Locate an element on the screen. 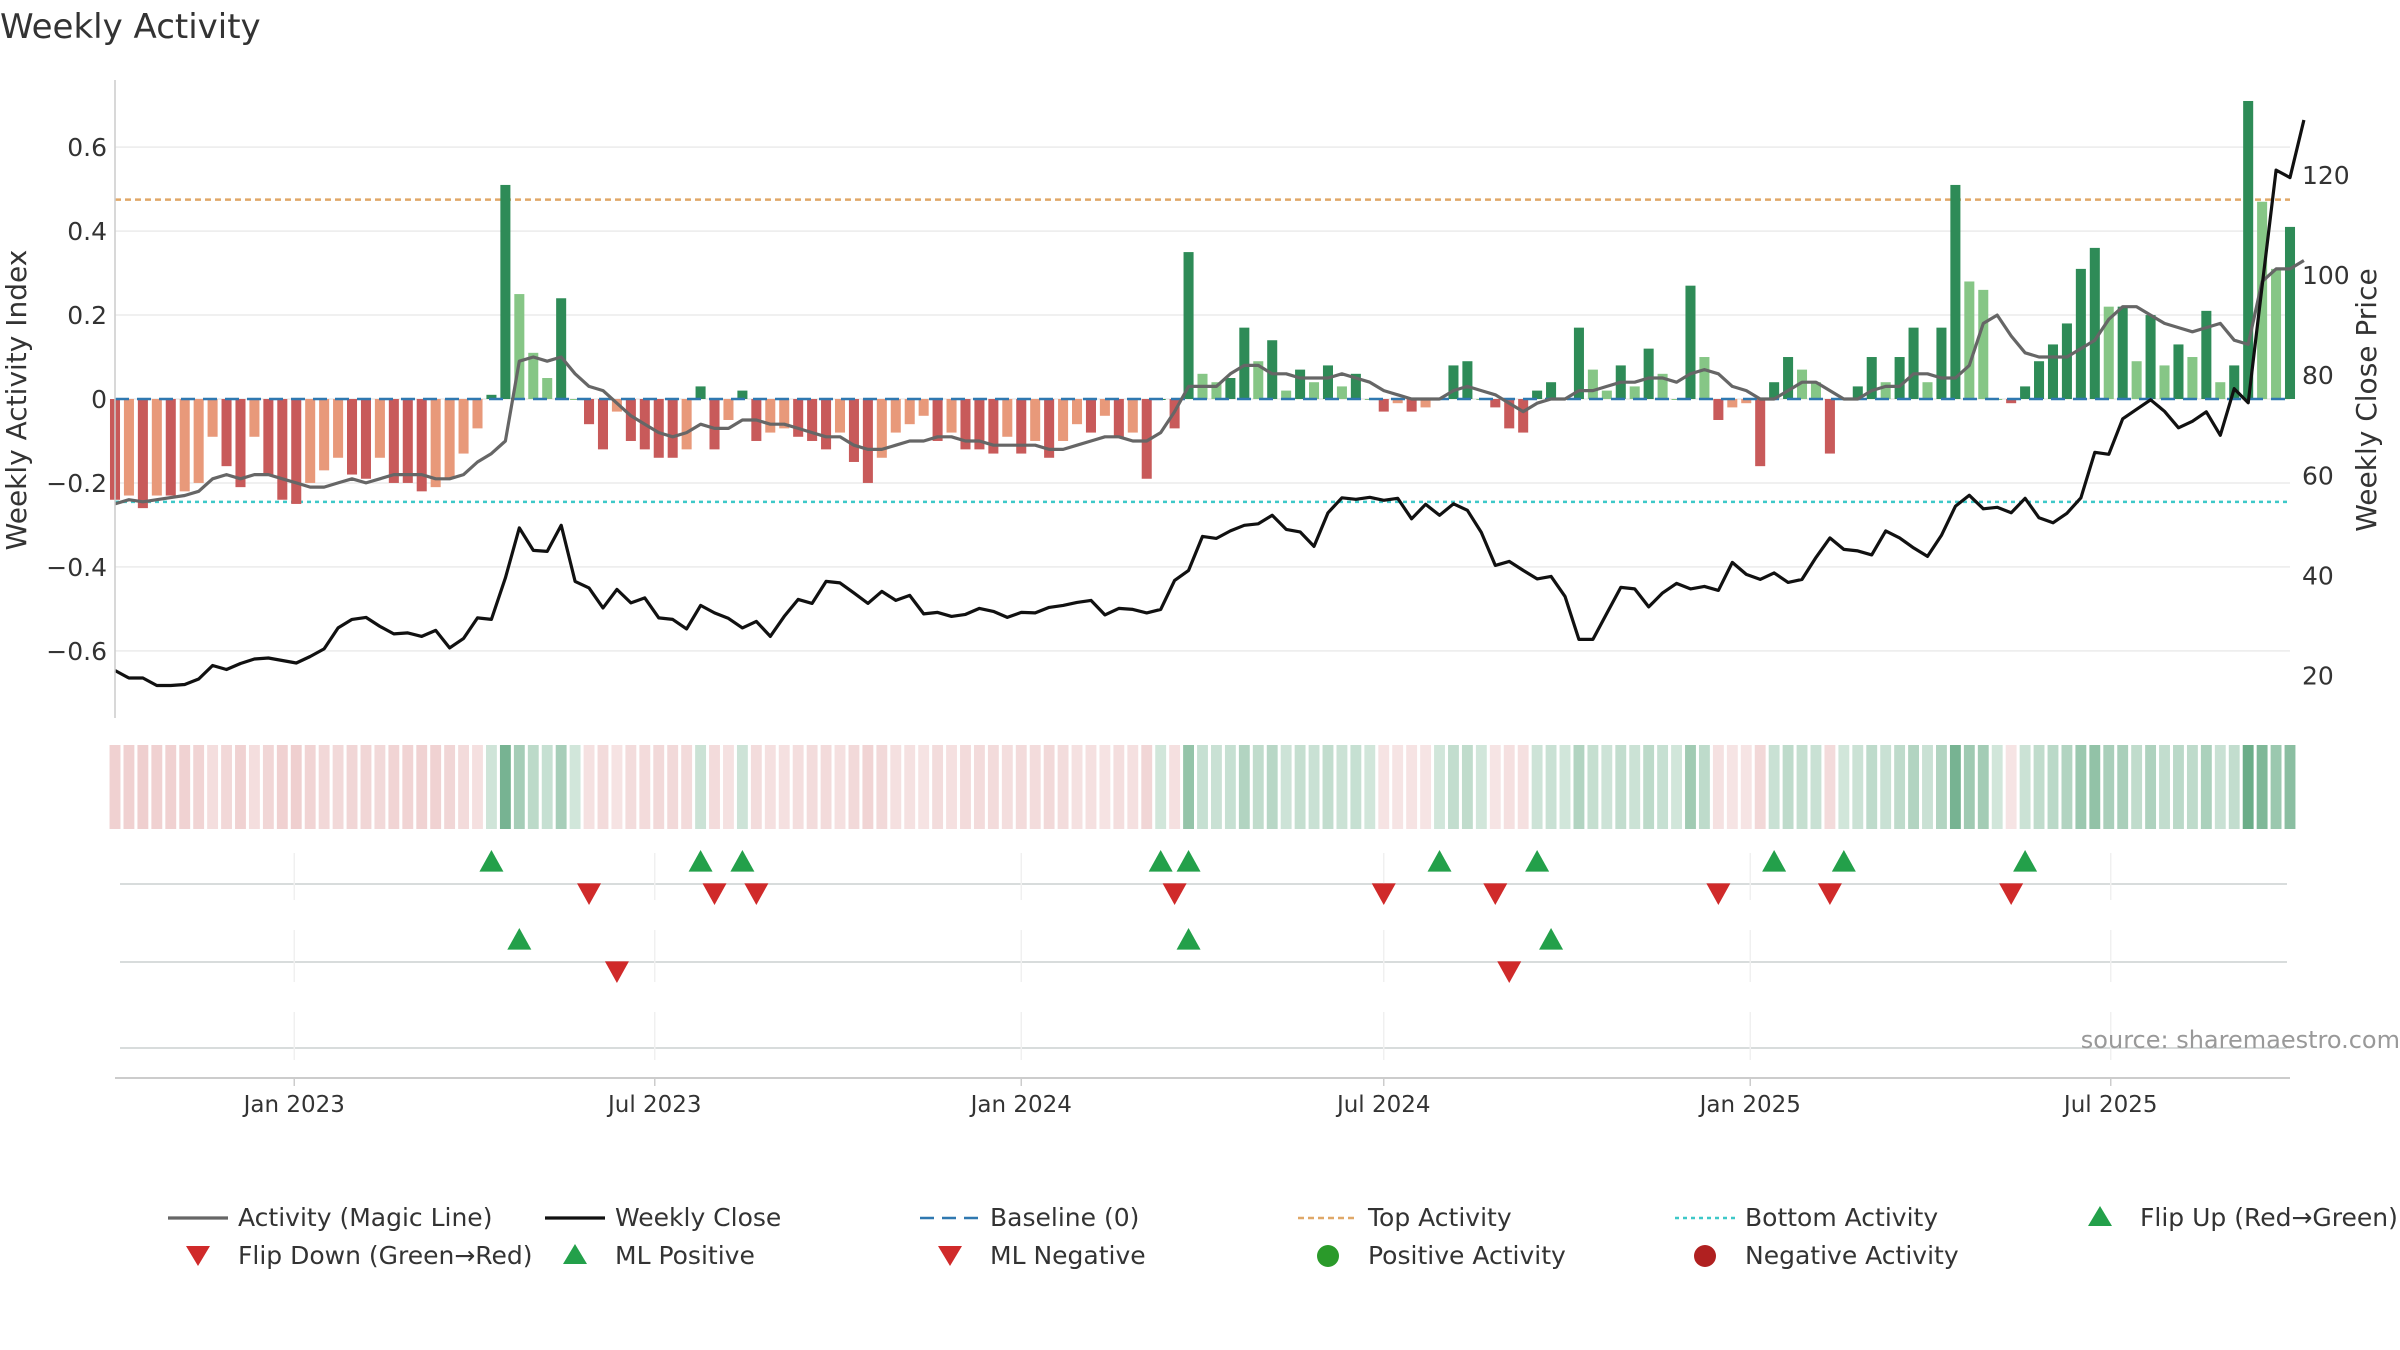  legend-item-magic: Activity (Magic Line) is located at coordinates (330, 1217).